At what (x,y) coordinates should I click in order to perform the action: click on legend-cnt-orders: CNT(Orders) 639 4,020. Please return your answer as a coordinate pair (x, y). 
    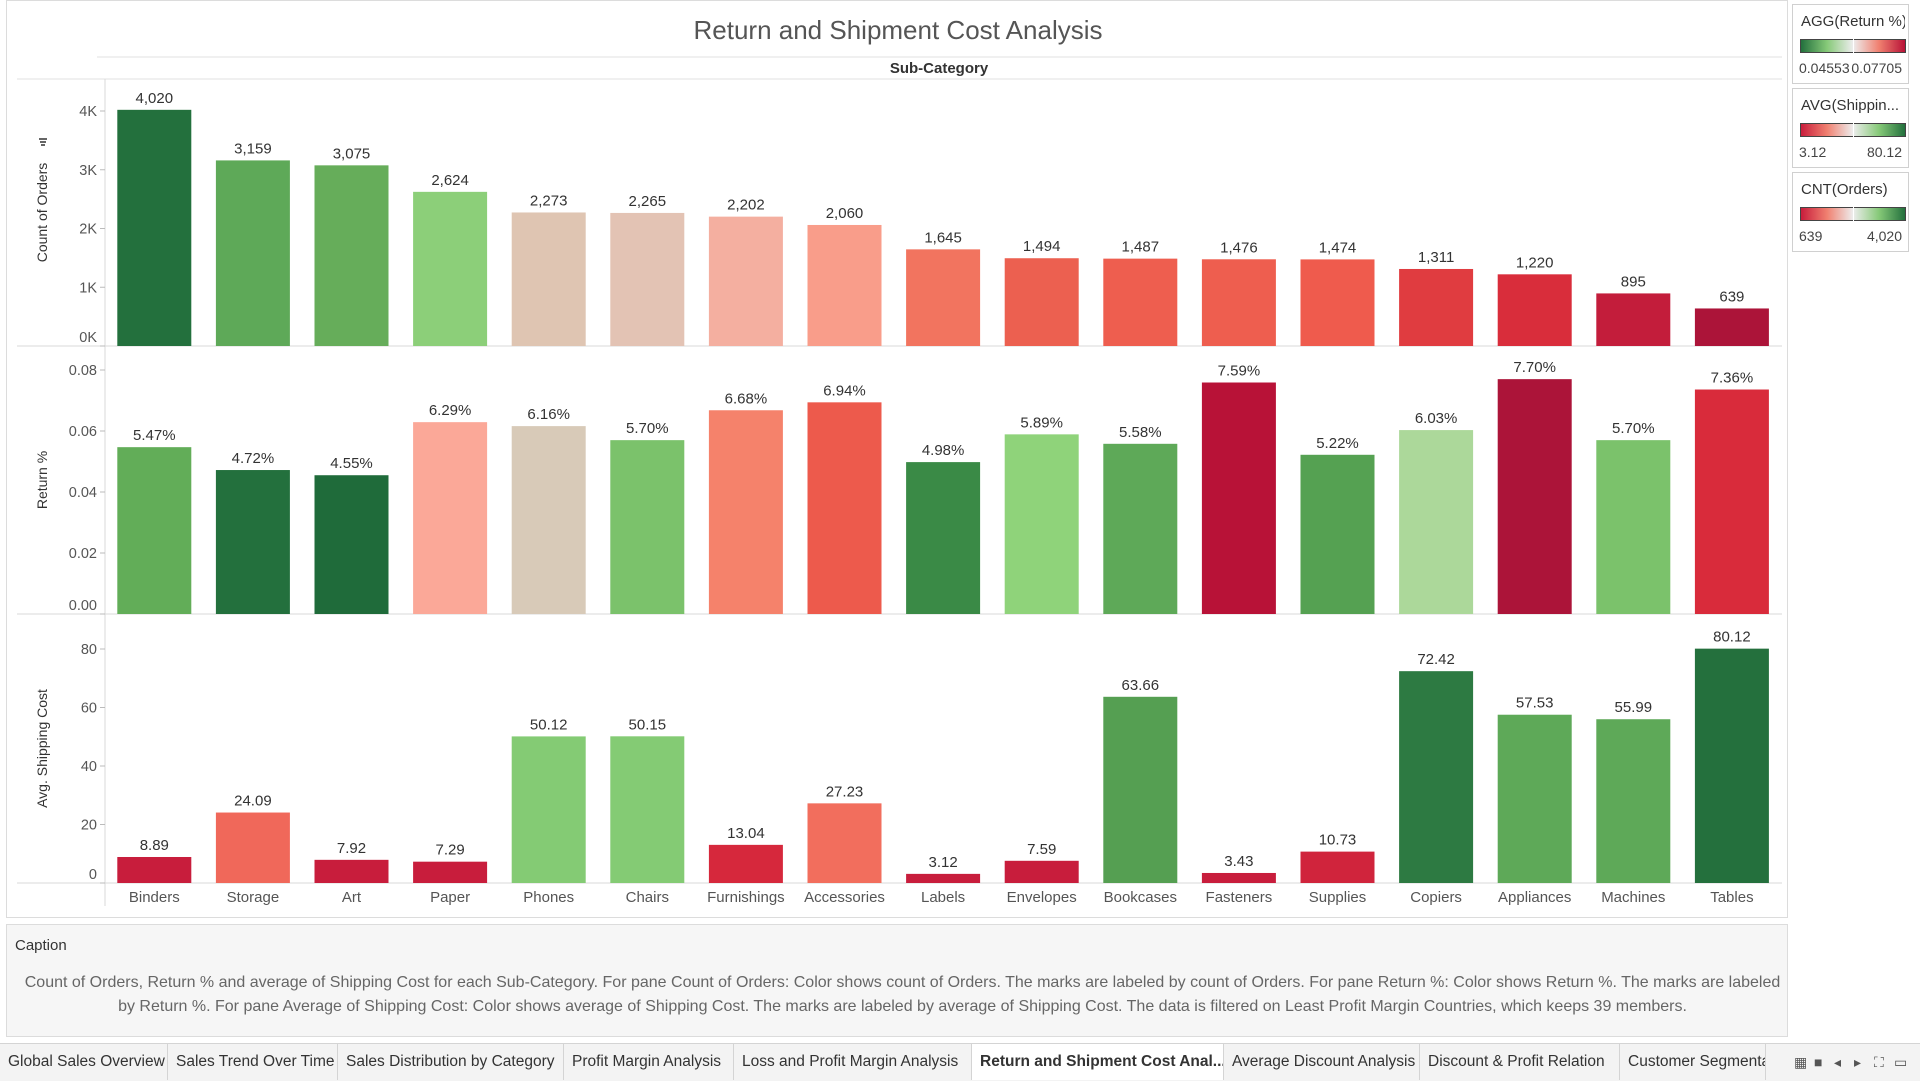
    Looking at the image, I should click on (1850, 212).